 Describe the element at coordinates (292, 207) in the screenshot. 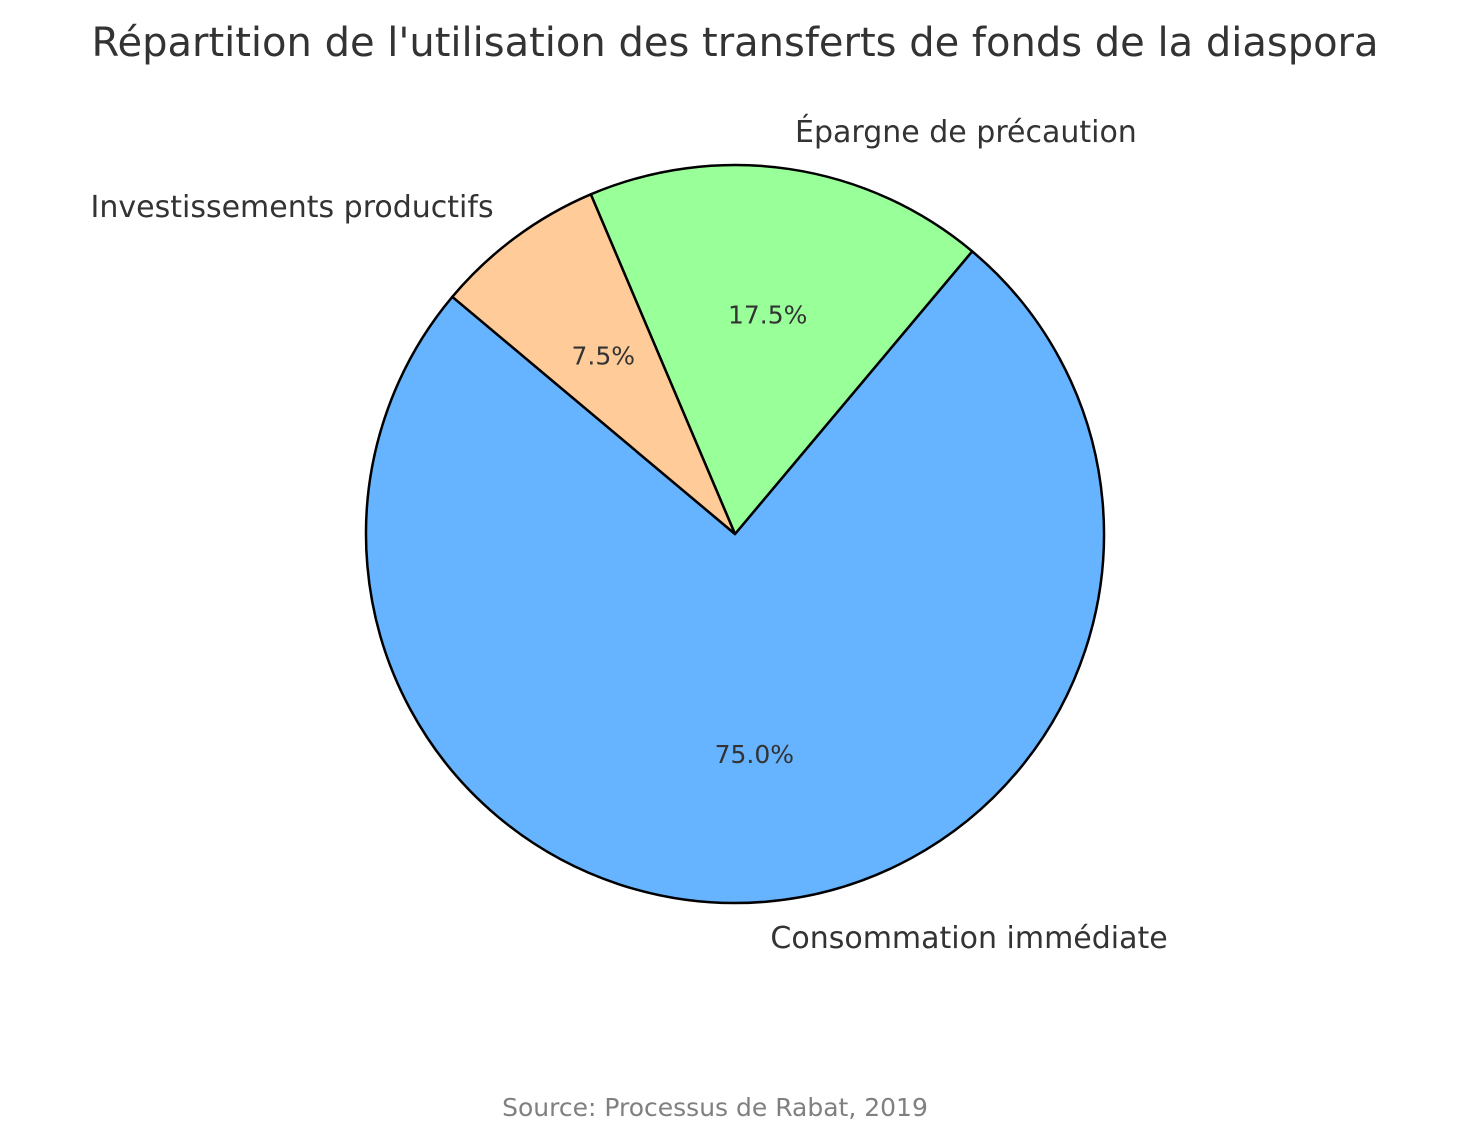

I see `category-label-investissements-productifs: Investissements productifs` at that location.